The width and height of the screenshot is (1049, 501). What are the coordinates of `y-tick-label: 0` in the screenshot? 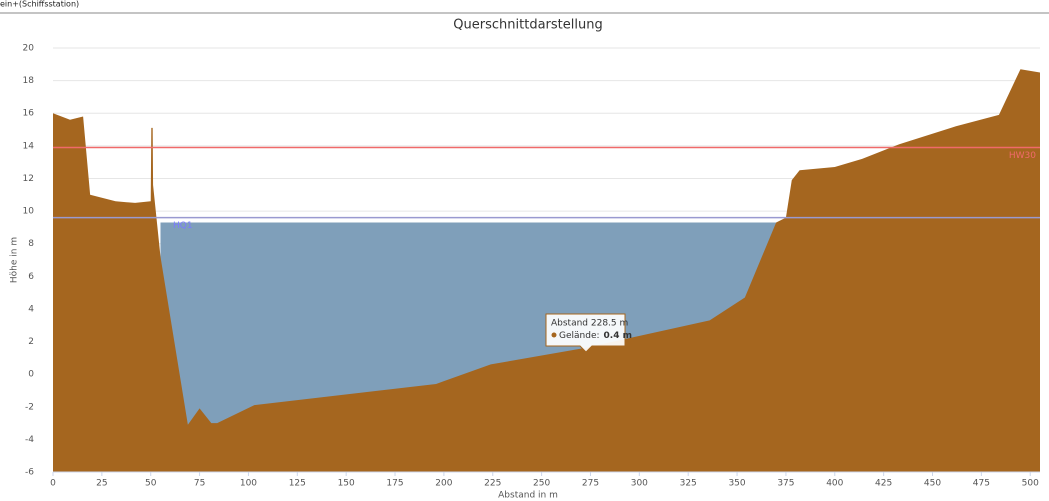 It's located at (31, 375).